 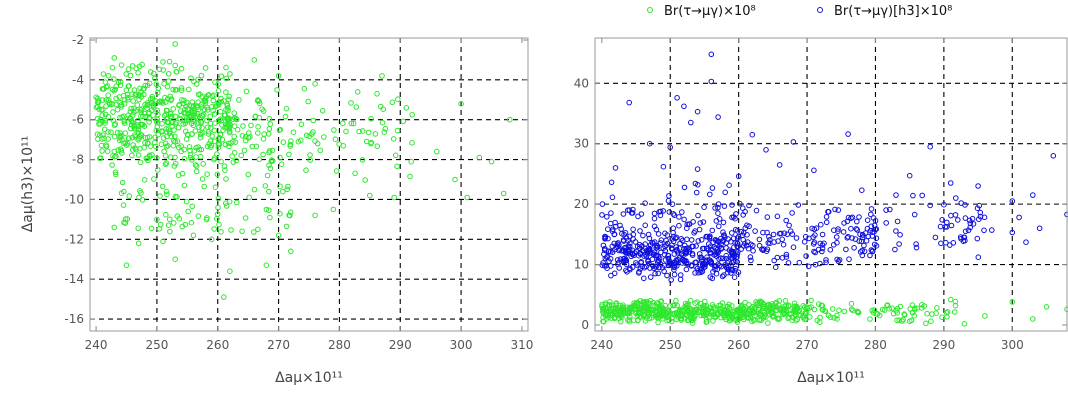 What do you see at coordinates (96, 345) in the screenshot?
I see `x-tick-label: 240` at bounding box center [96, 345].